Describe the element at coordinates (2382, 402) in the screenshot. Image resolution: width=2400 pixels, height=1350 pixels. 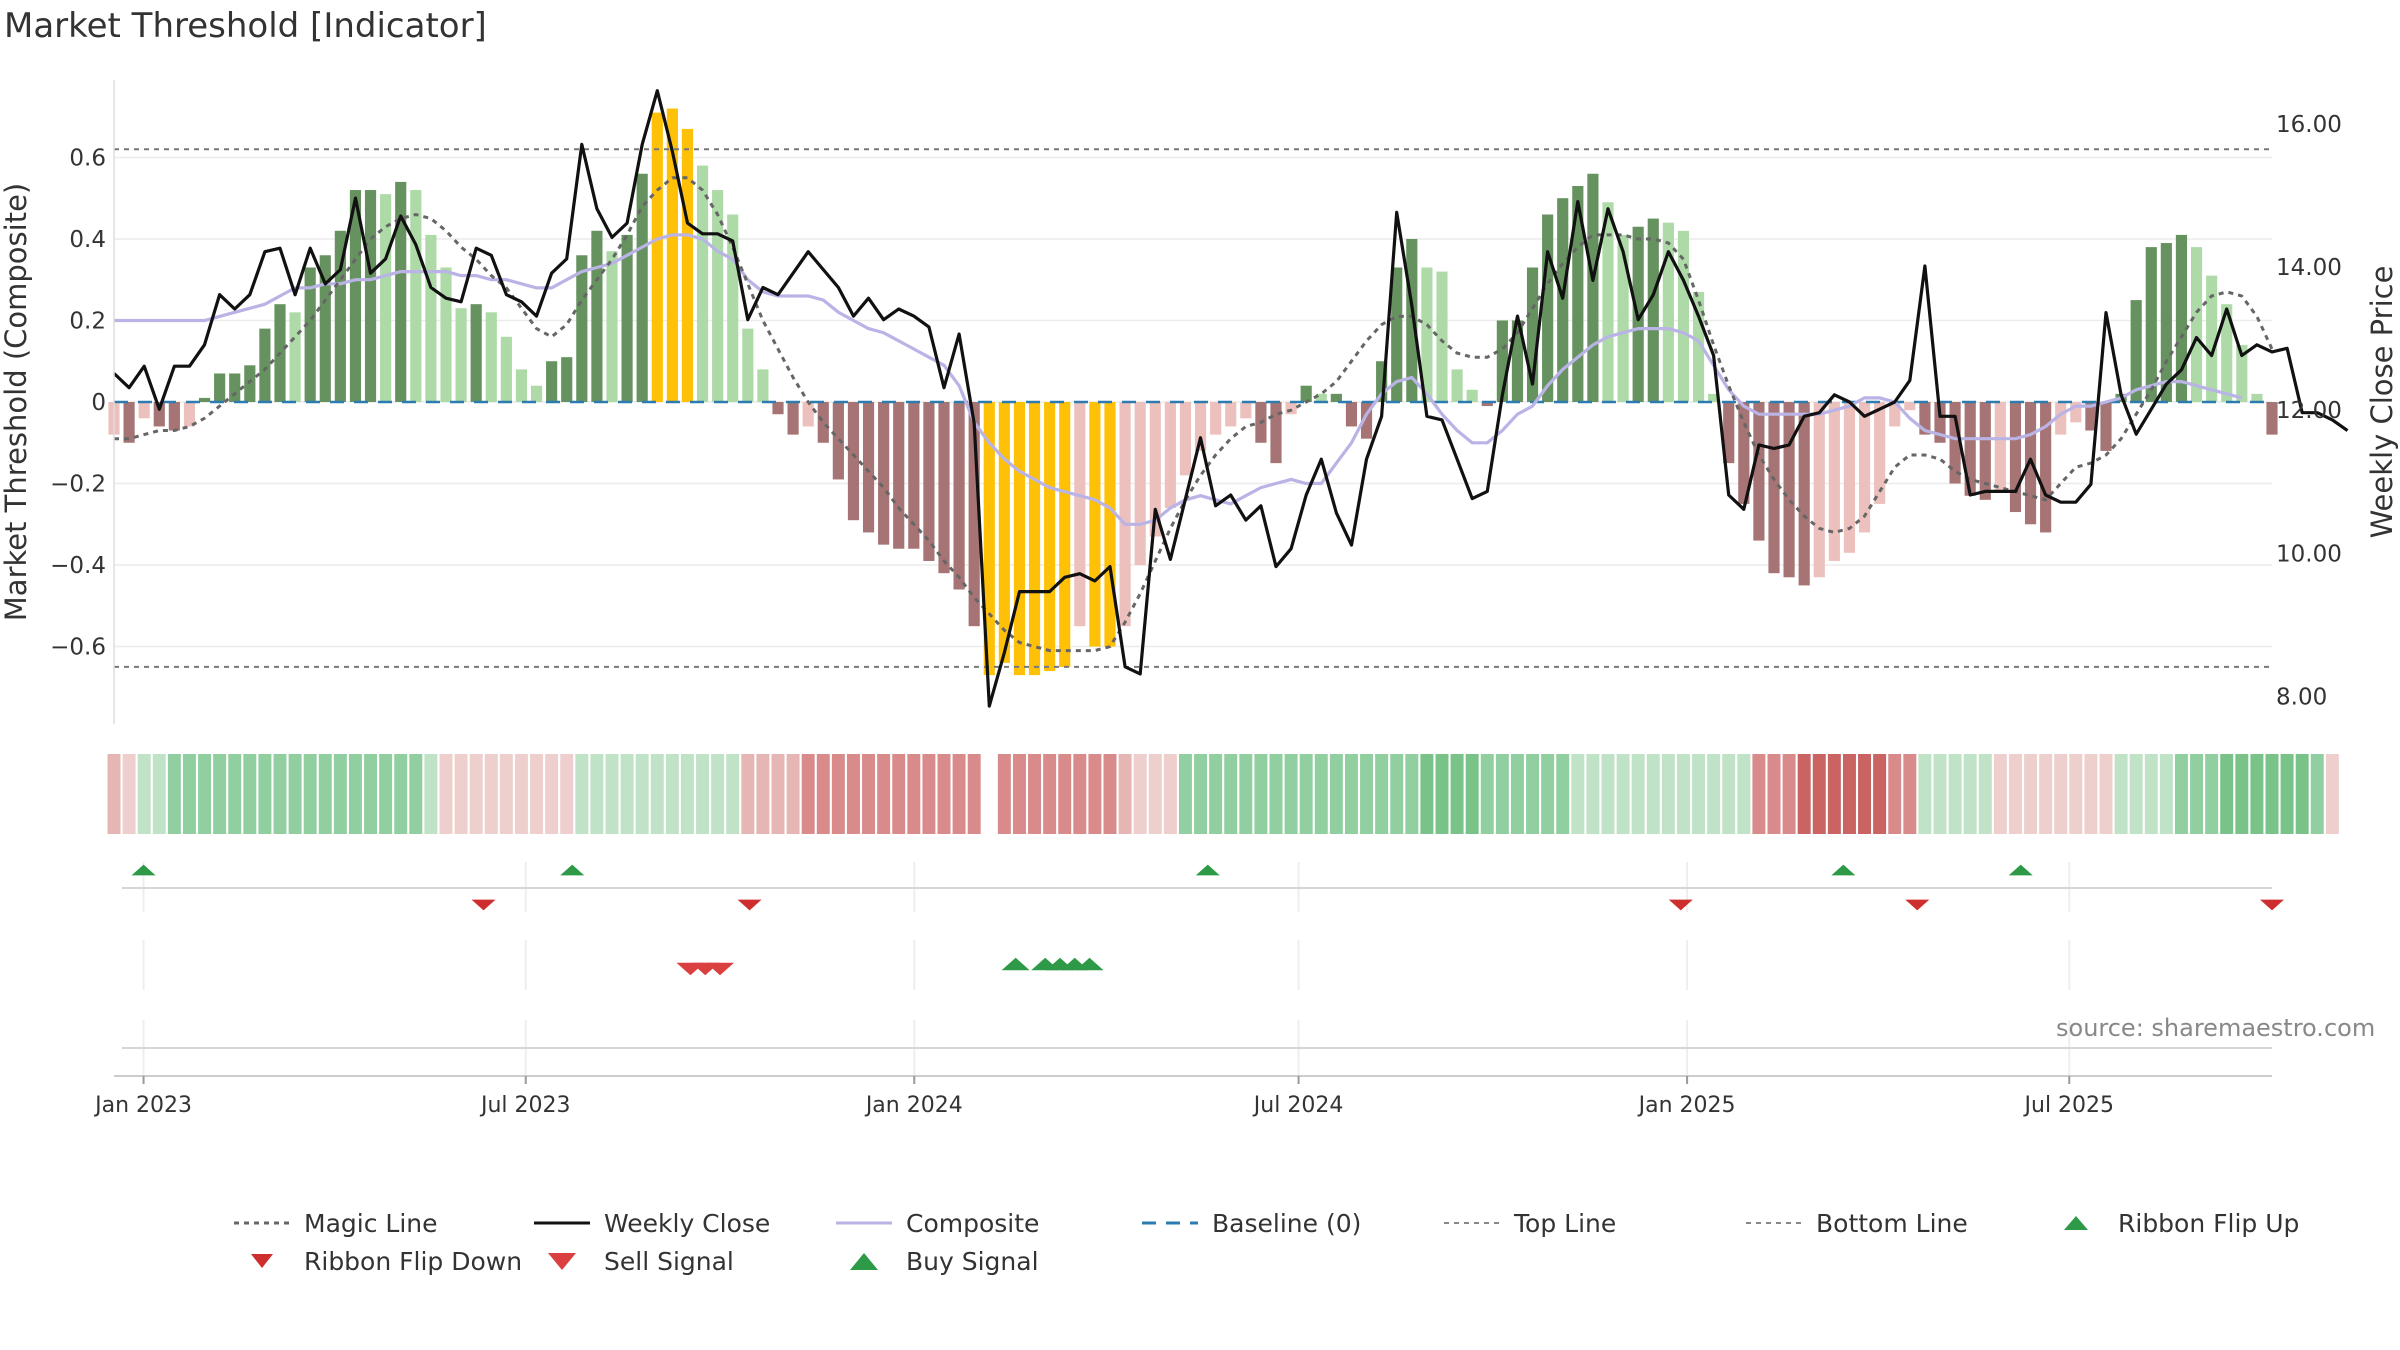
I see `y2-axis-label: Weekly Close Price` at that location.